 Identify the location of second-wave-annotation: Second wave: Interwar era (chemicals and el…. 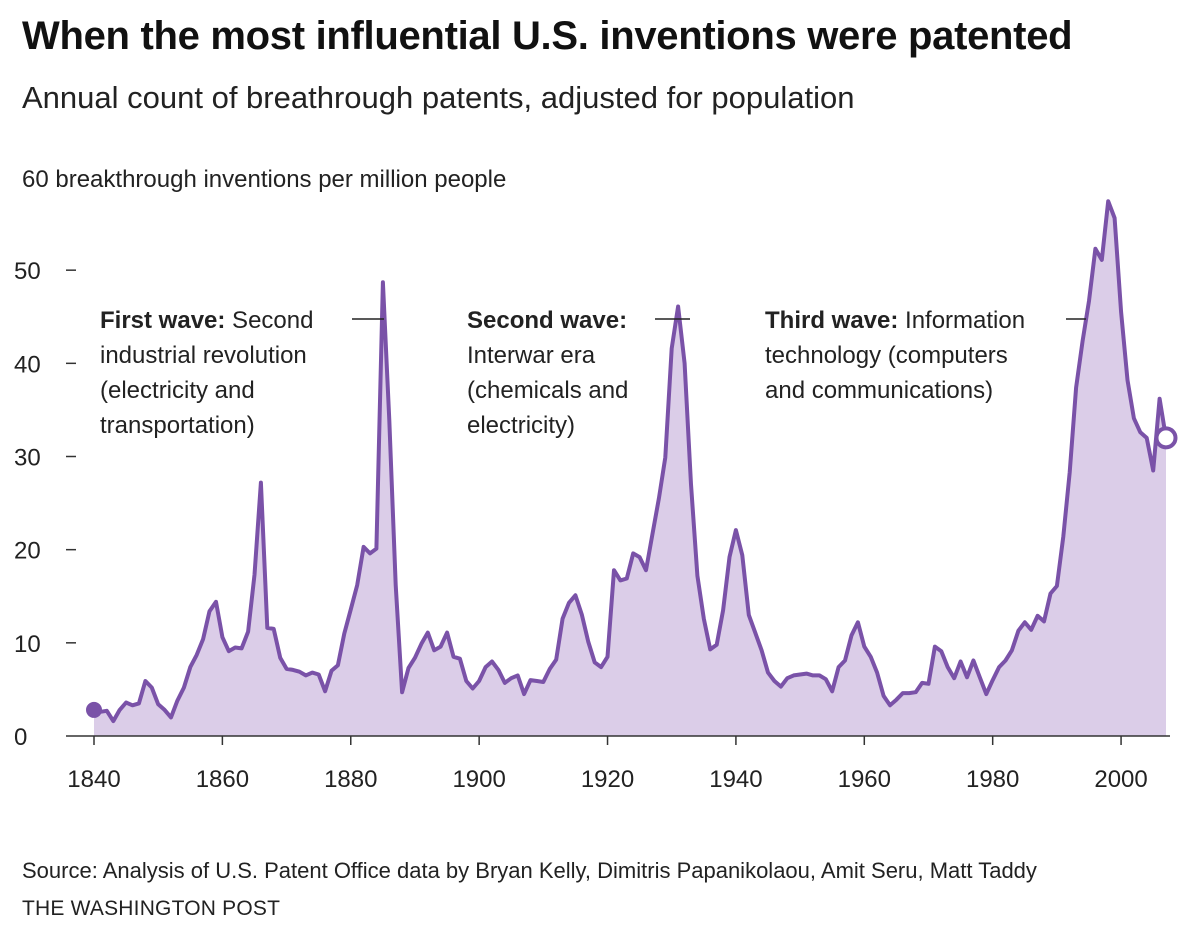
(547, 373).